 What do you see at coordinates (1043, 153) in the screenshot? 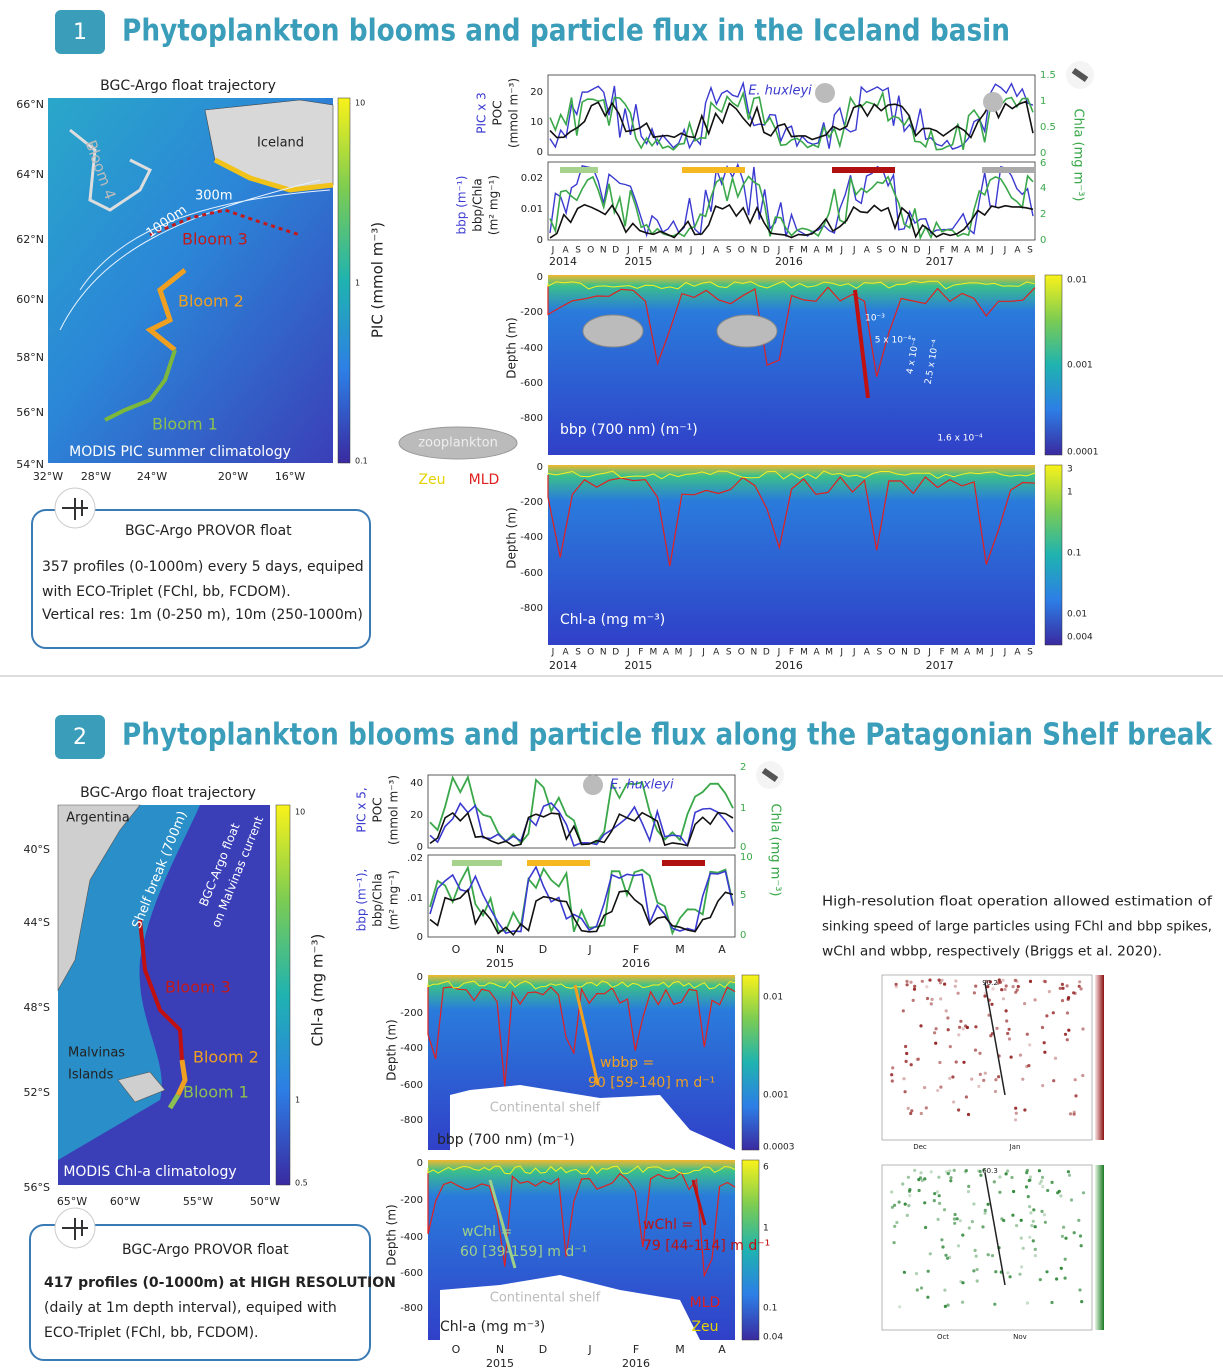
I see `y2-tick-label: 0` at bounding box center [1043, 153].